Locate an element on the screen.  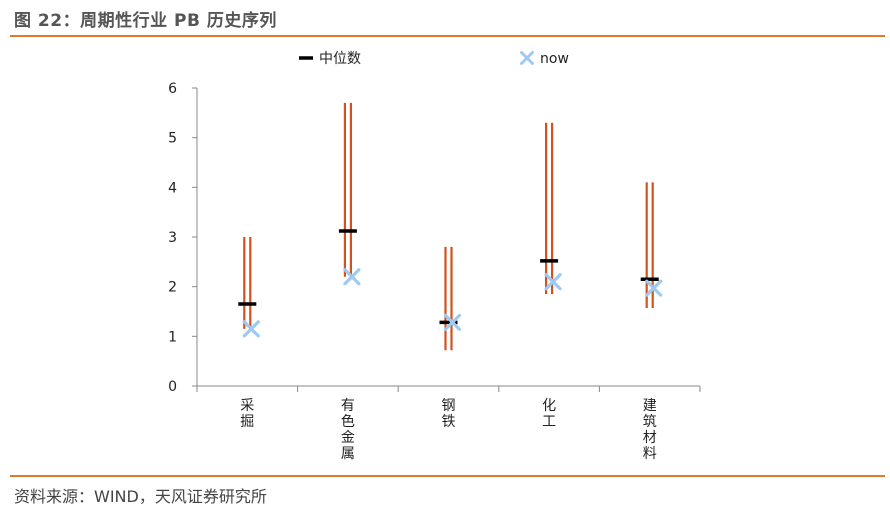
legend-now-label: now is located at coordinates (554, 59).